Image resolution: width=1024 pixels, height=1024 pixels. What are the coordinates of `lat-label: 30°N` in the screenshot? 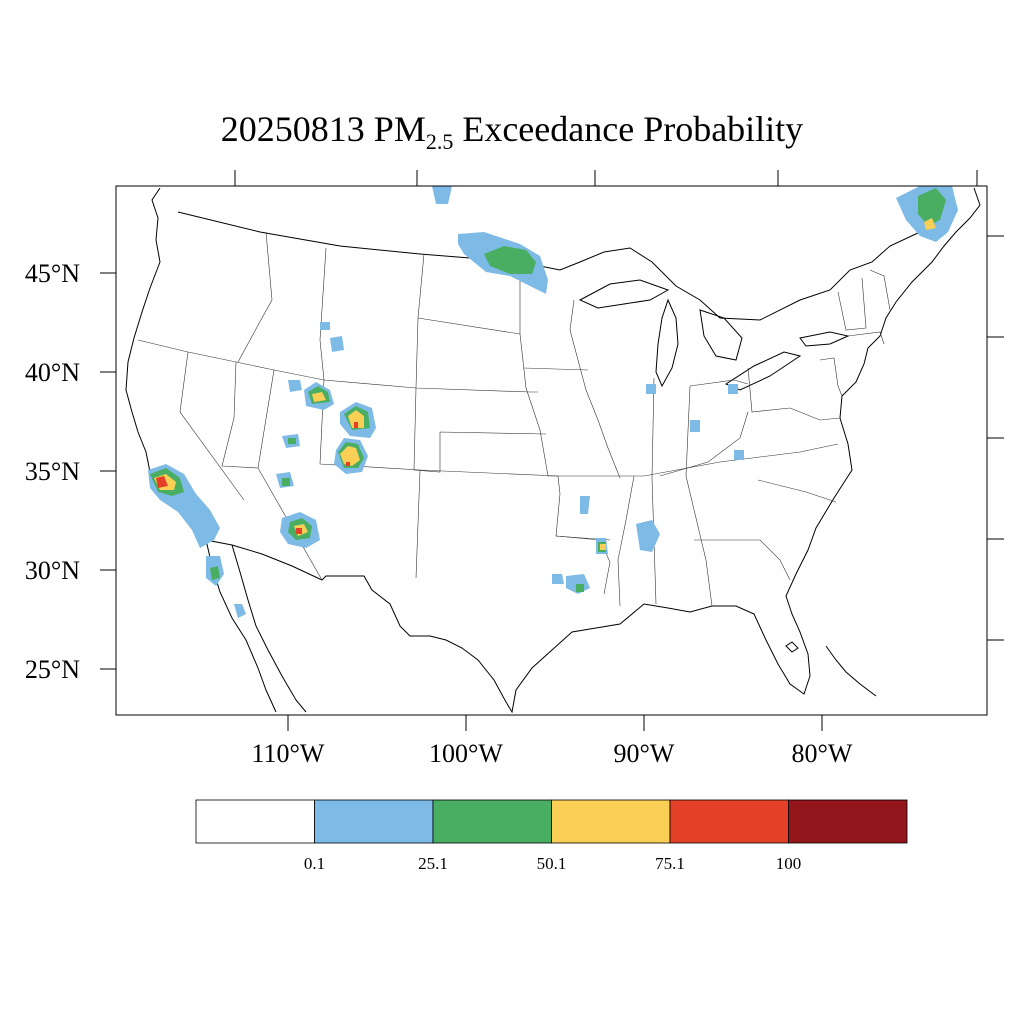 It's located at (52, 570).